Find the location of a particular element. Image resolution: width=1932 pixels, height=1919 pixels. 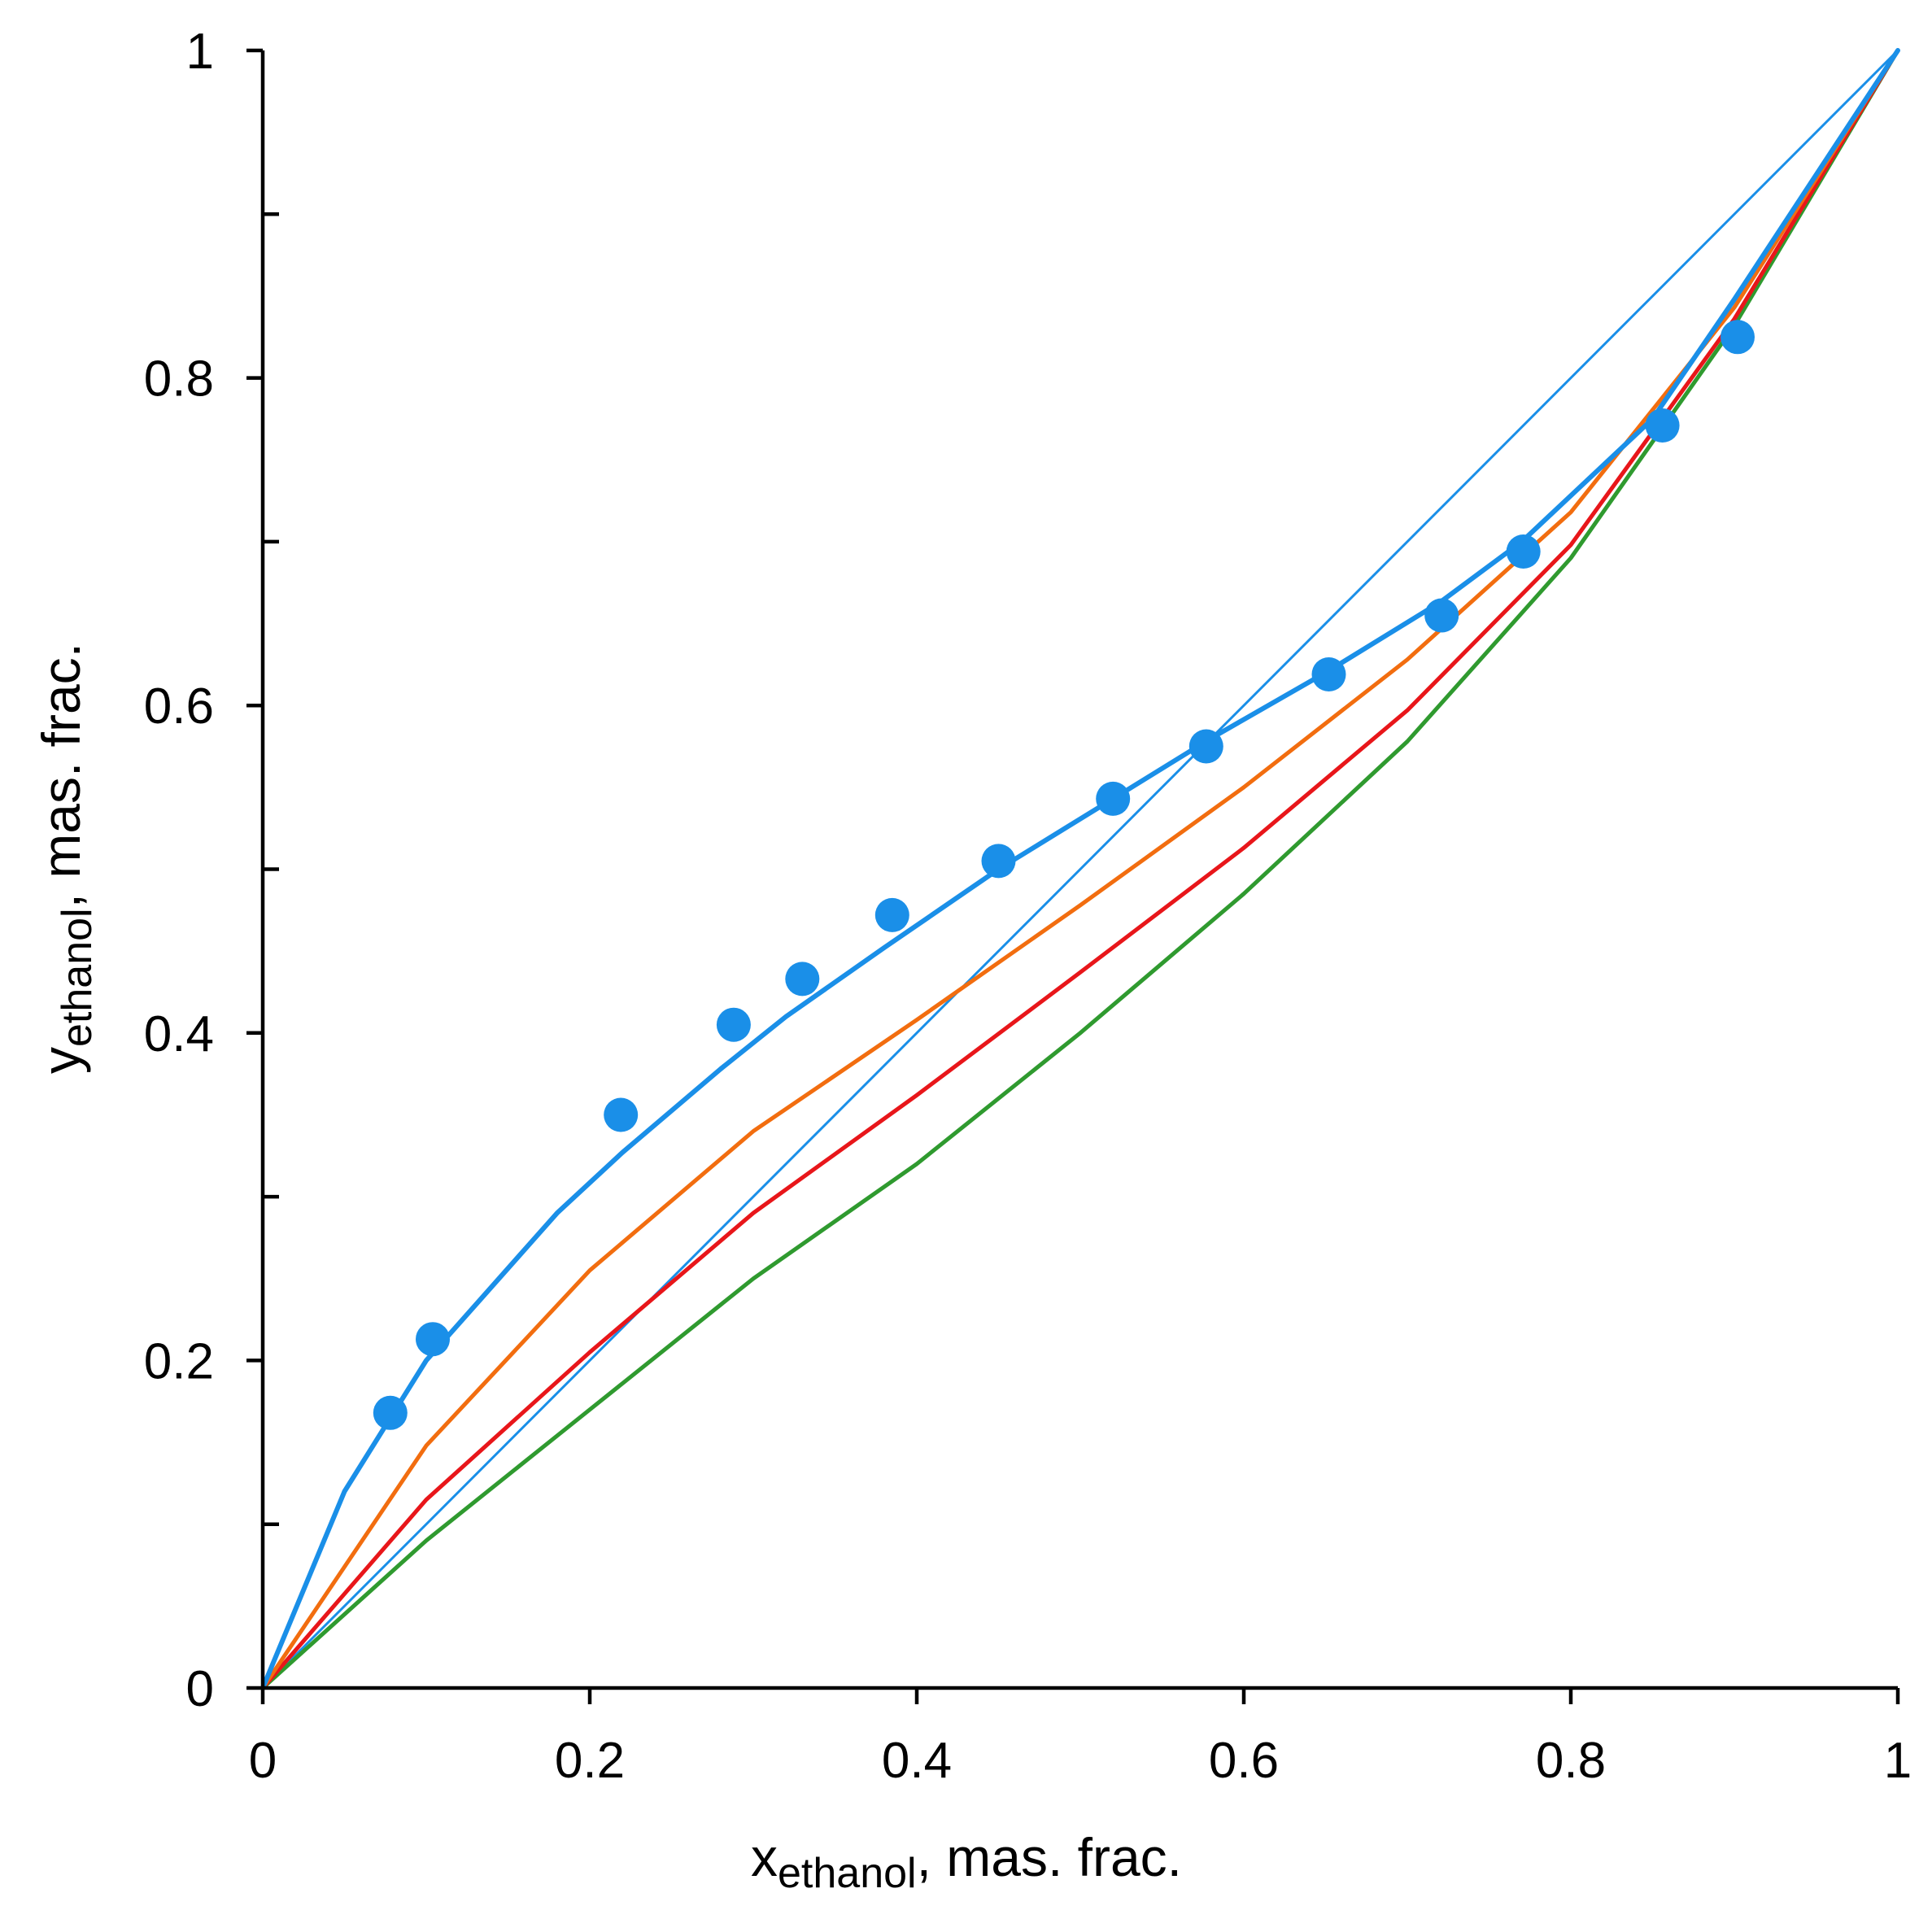

y-axis-title: yethanol, mas. frac. is located at coordinates (66, 858).